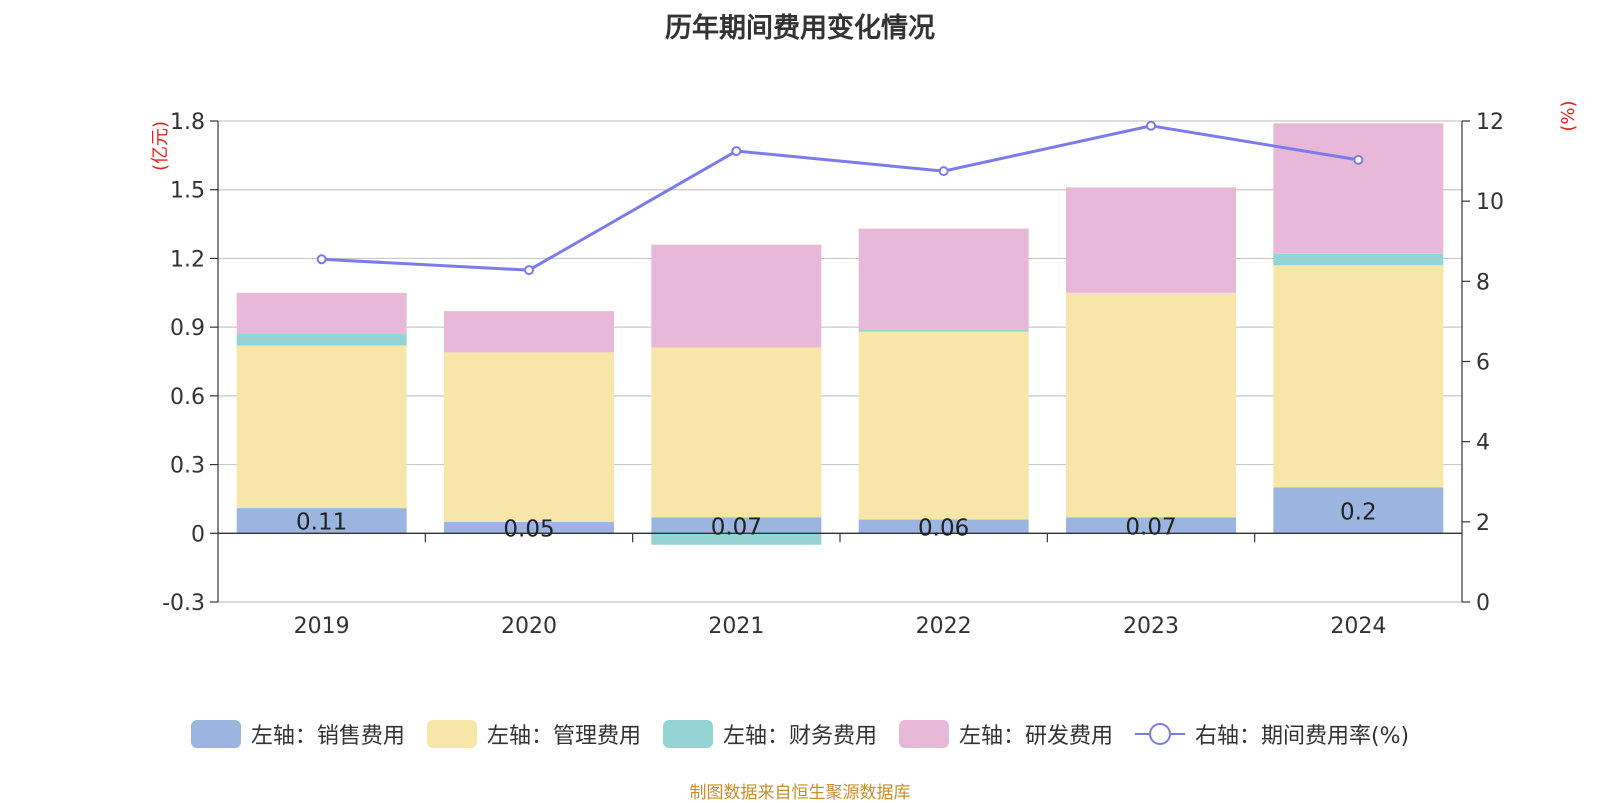  I want to click on rate-line, so click(840, 198).